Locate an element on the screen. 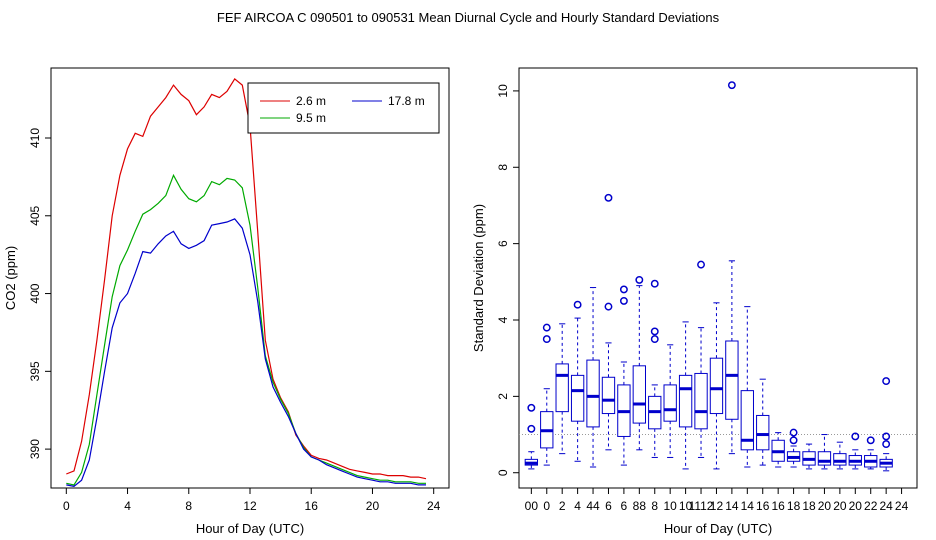 The image size is (936, 540). right-x-tick-label: 0 is located at coordinates (546, 506).